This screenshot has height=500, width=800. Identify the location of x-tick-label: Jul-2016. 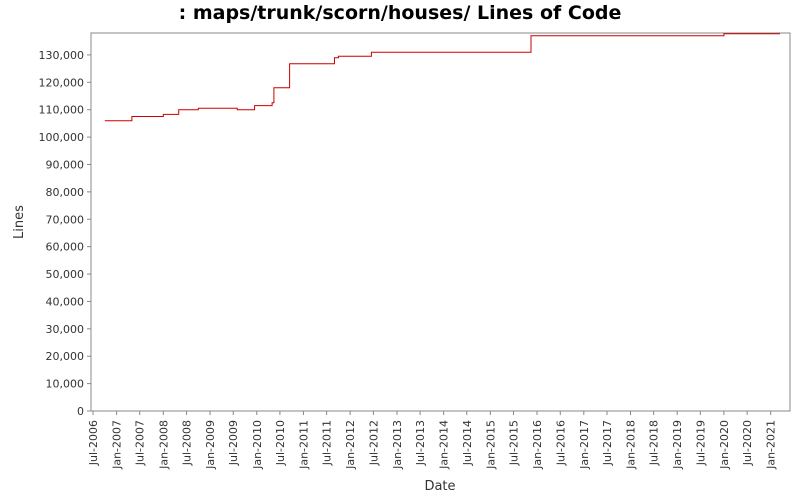
(560, 443).